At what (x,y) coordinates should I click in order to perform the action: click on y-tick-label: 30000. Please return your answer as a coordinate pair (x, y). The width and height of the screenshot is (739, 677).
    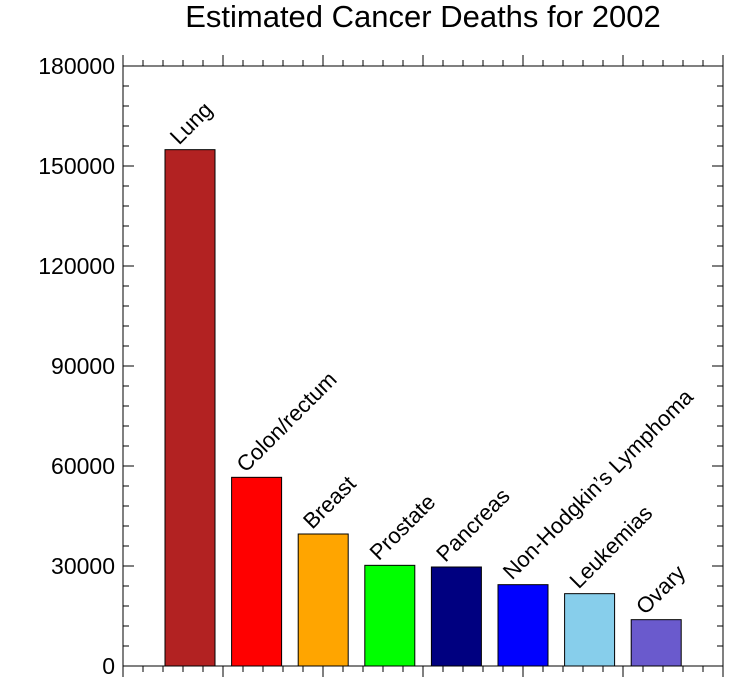
    Looking at the image, I should click on (83, 566).